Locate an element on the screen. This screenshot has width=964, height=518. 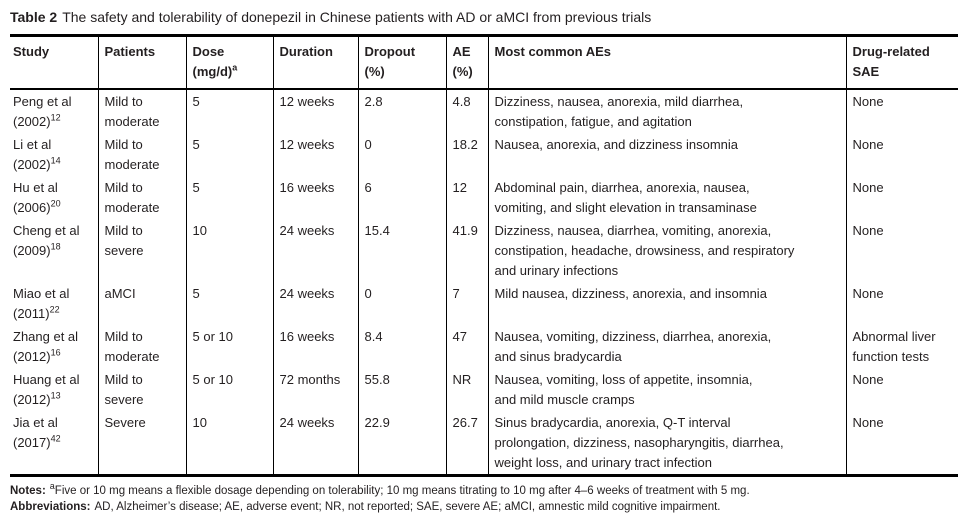
study-name: Peng et al is located at coordinates (42, 101).